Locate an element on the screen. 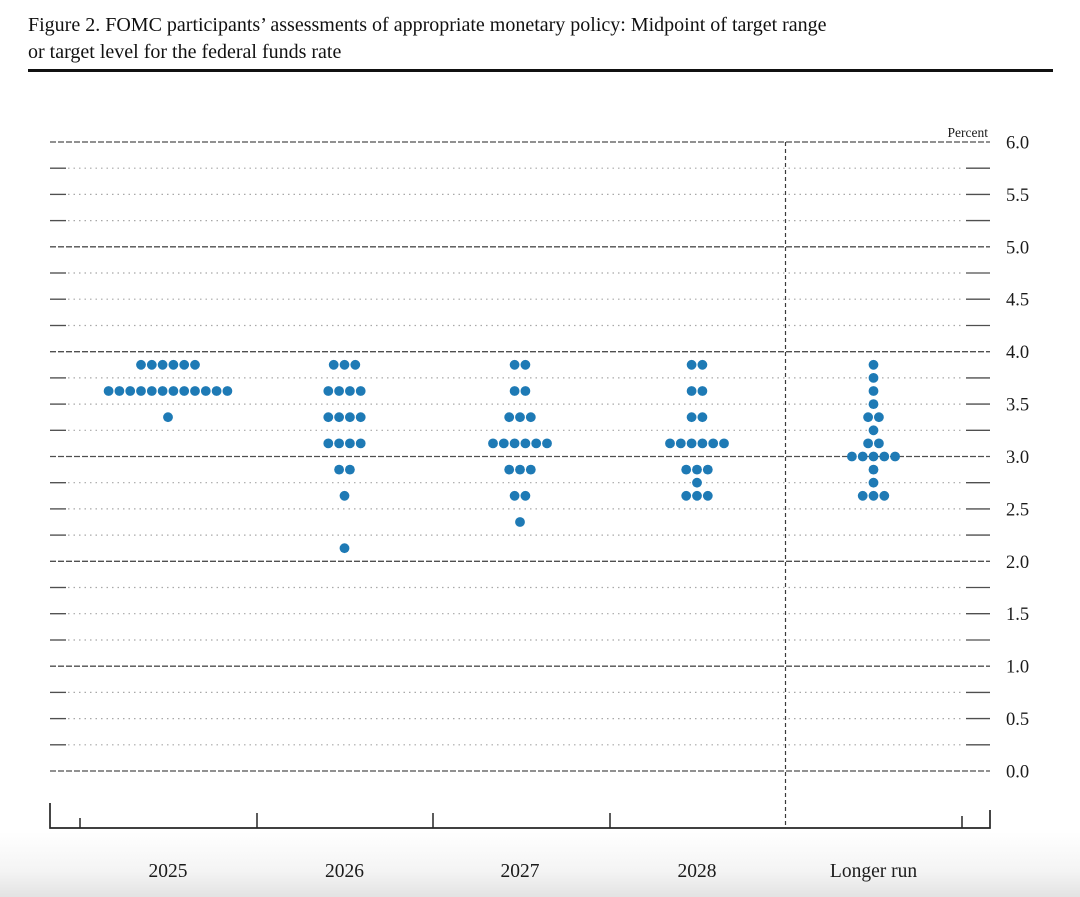  page-bottom-shading is located at coordinates (540, 864).